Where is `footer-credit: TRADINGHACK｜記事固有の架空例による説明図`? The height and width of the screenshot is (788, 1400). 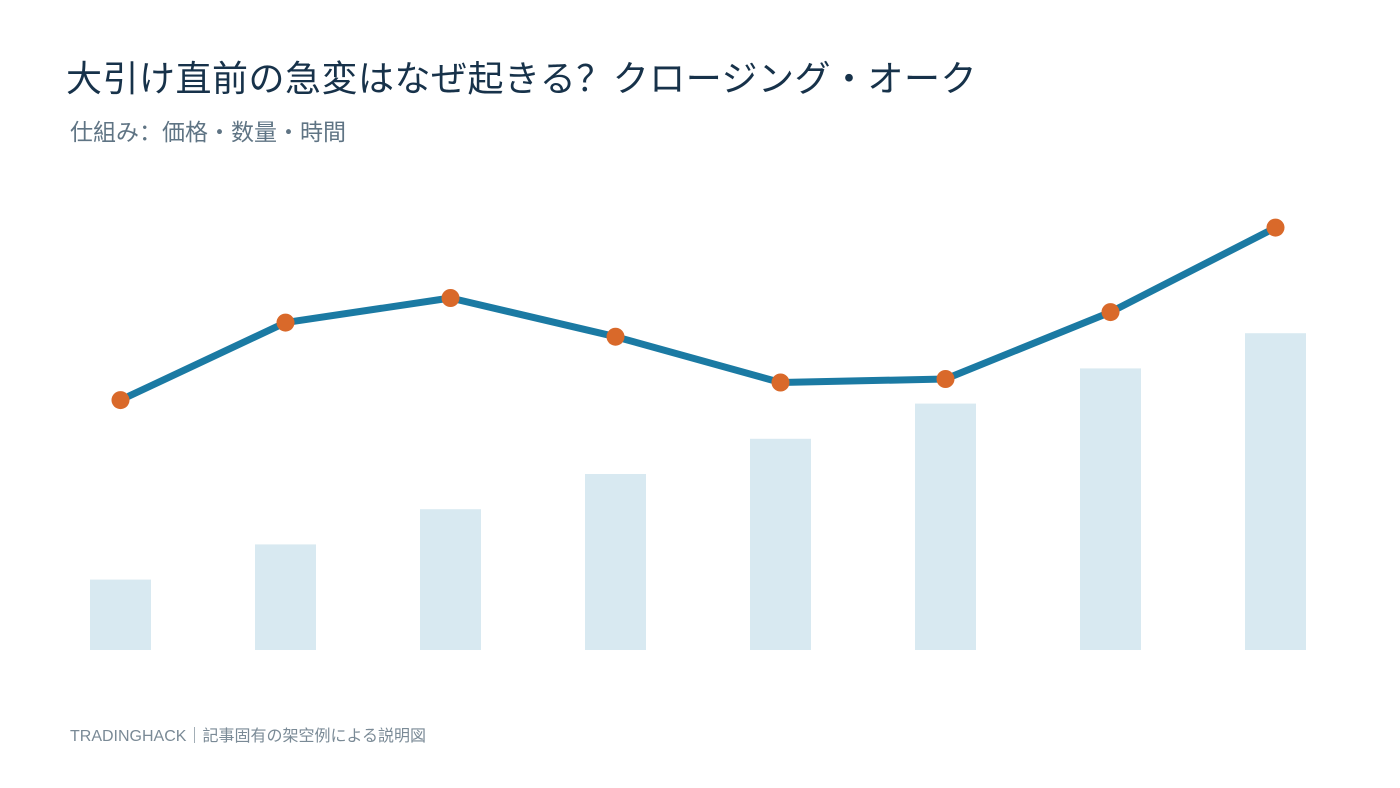 footer-credit: TRADINGHACK｜記事固有の架空例による説明図 is located at coordinates (248, 736).